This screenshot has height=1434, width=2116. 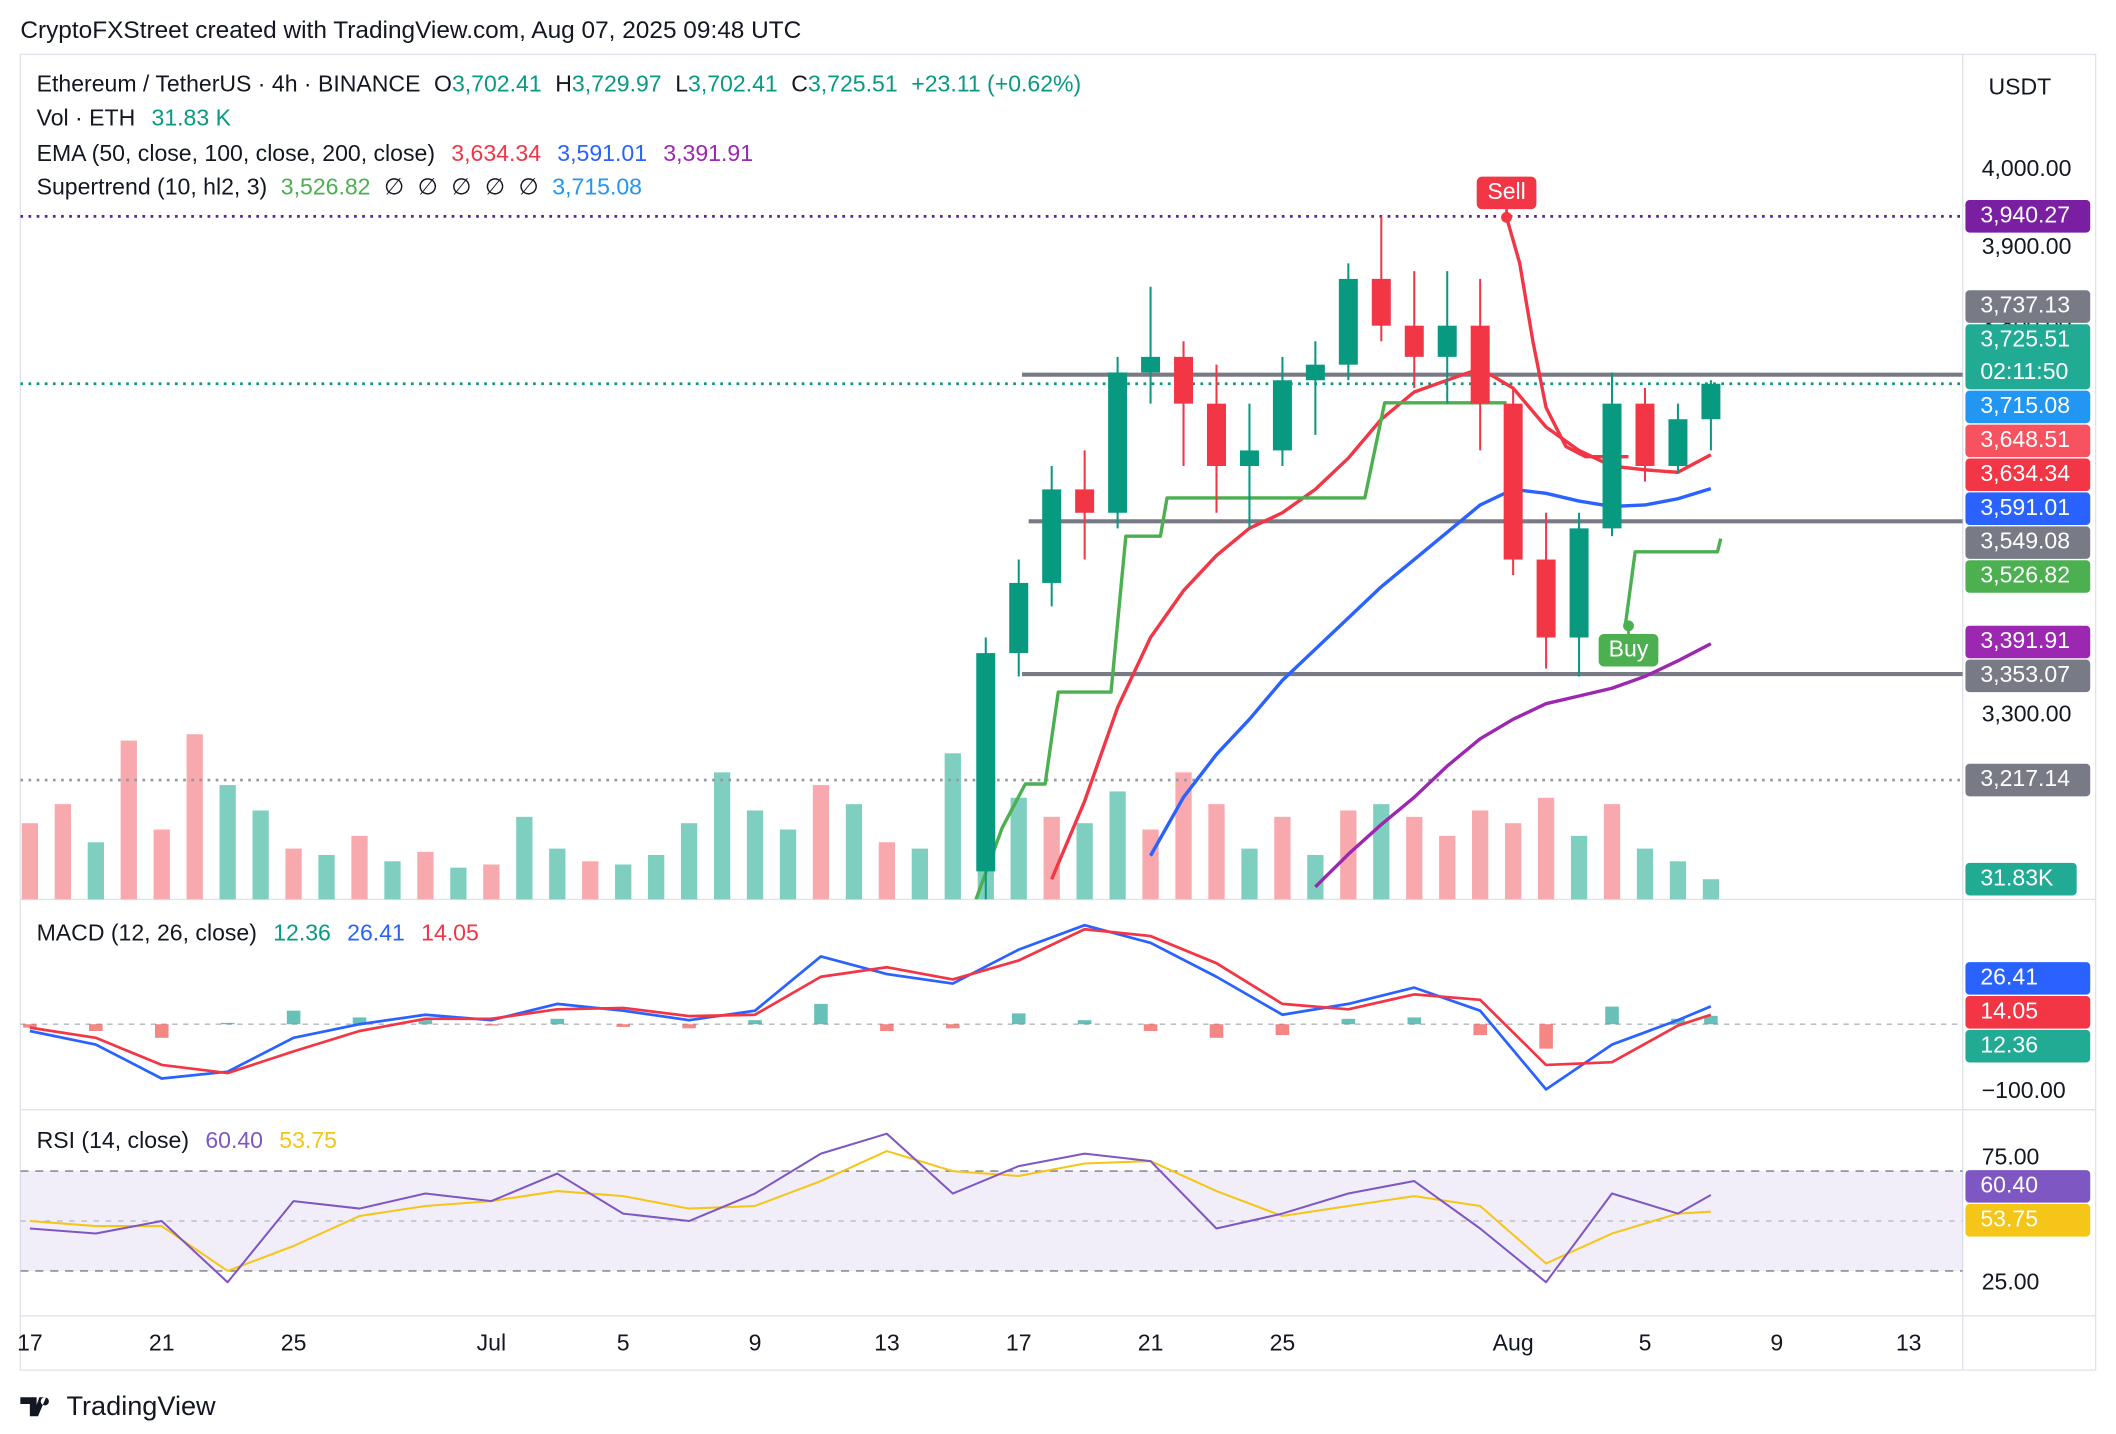 What do you see at coordinates (134, 118) in the screenshot?
I see `legend-line: Vol · ETH 31.83 K` at bounding box center [134, 118].